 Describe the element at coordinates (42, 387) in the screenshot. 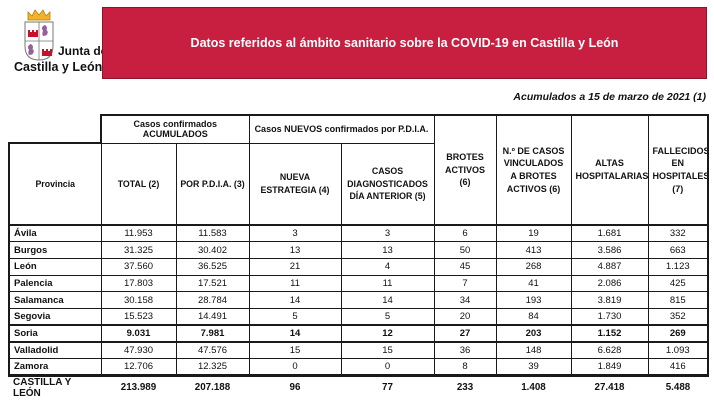

I see `total-label-cell: CASTILLA Y LEÓN` at that location.